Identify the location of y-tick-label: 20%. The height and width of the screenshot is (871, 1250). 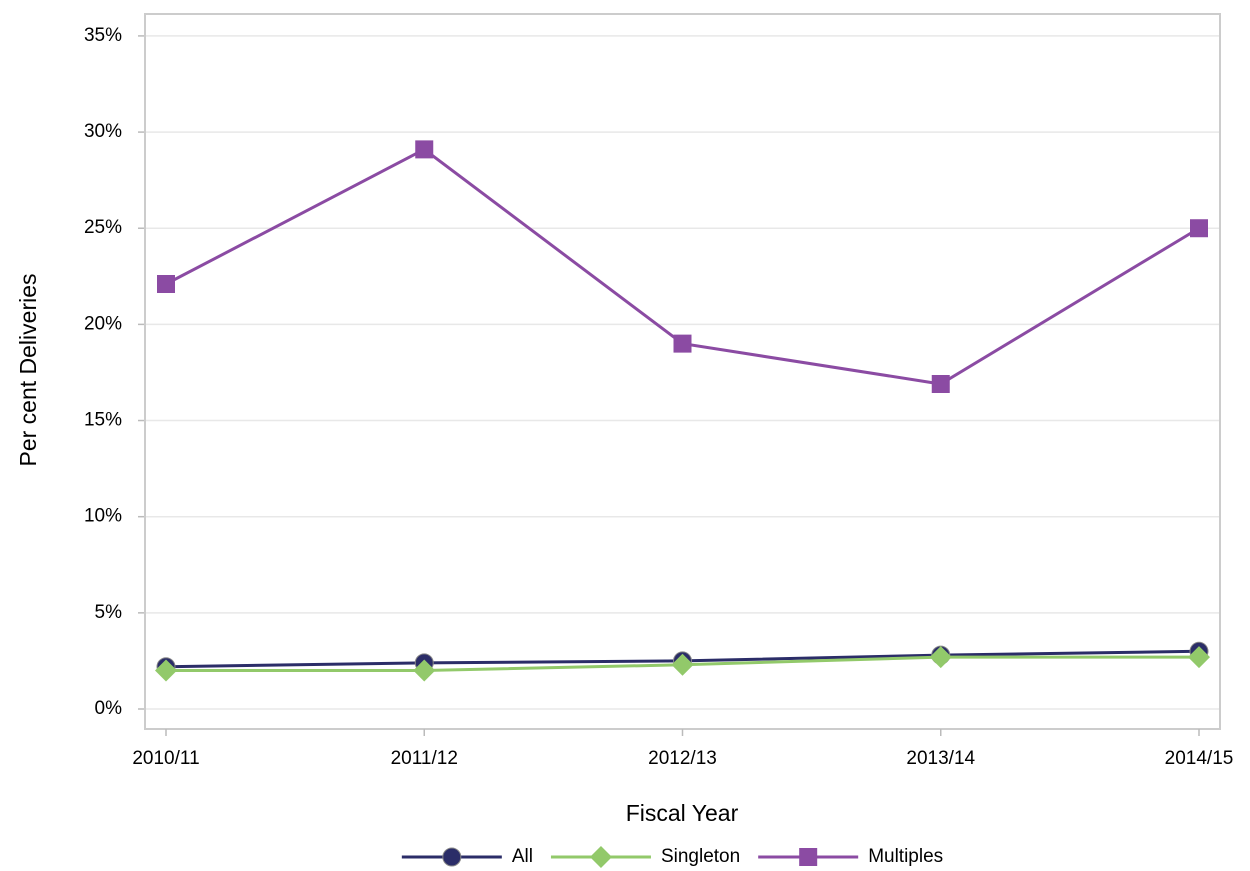
(103, 323).